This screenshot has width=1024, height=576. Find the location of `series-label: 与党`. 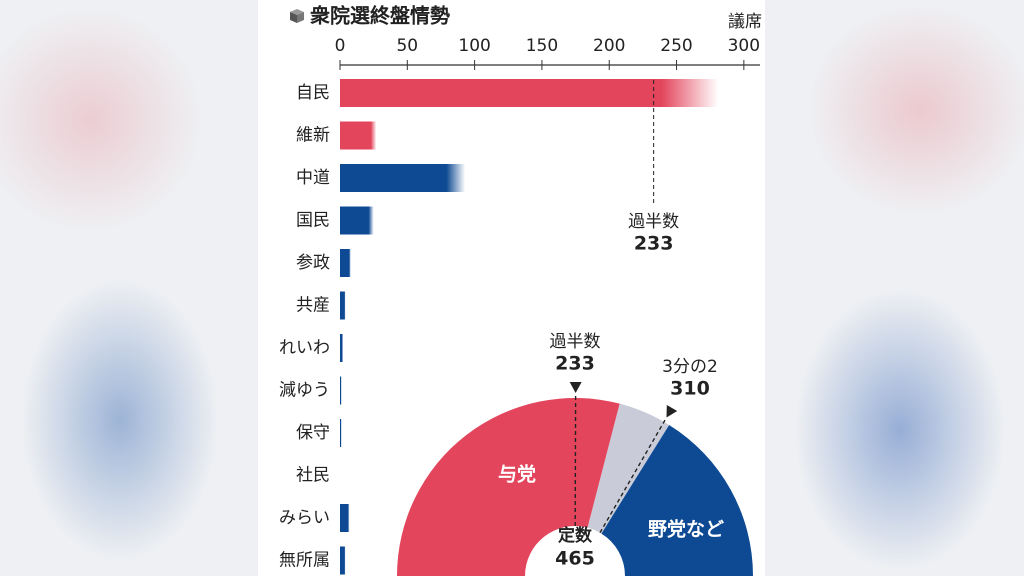

series-label: 与党 is located at coordinates (517, 474).